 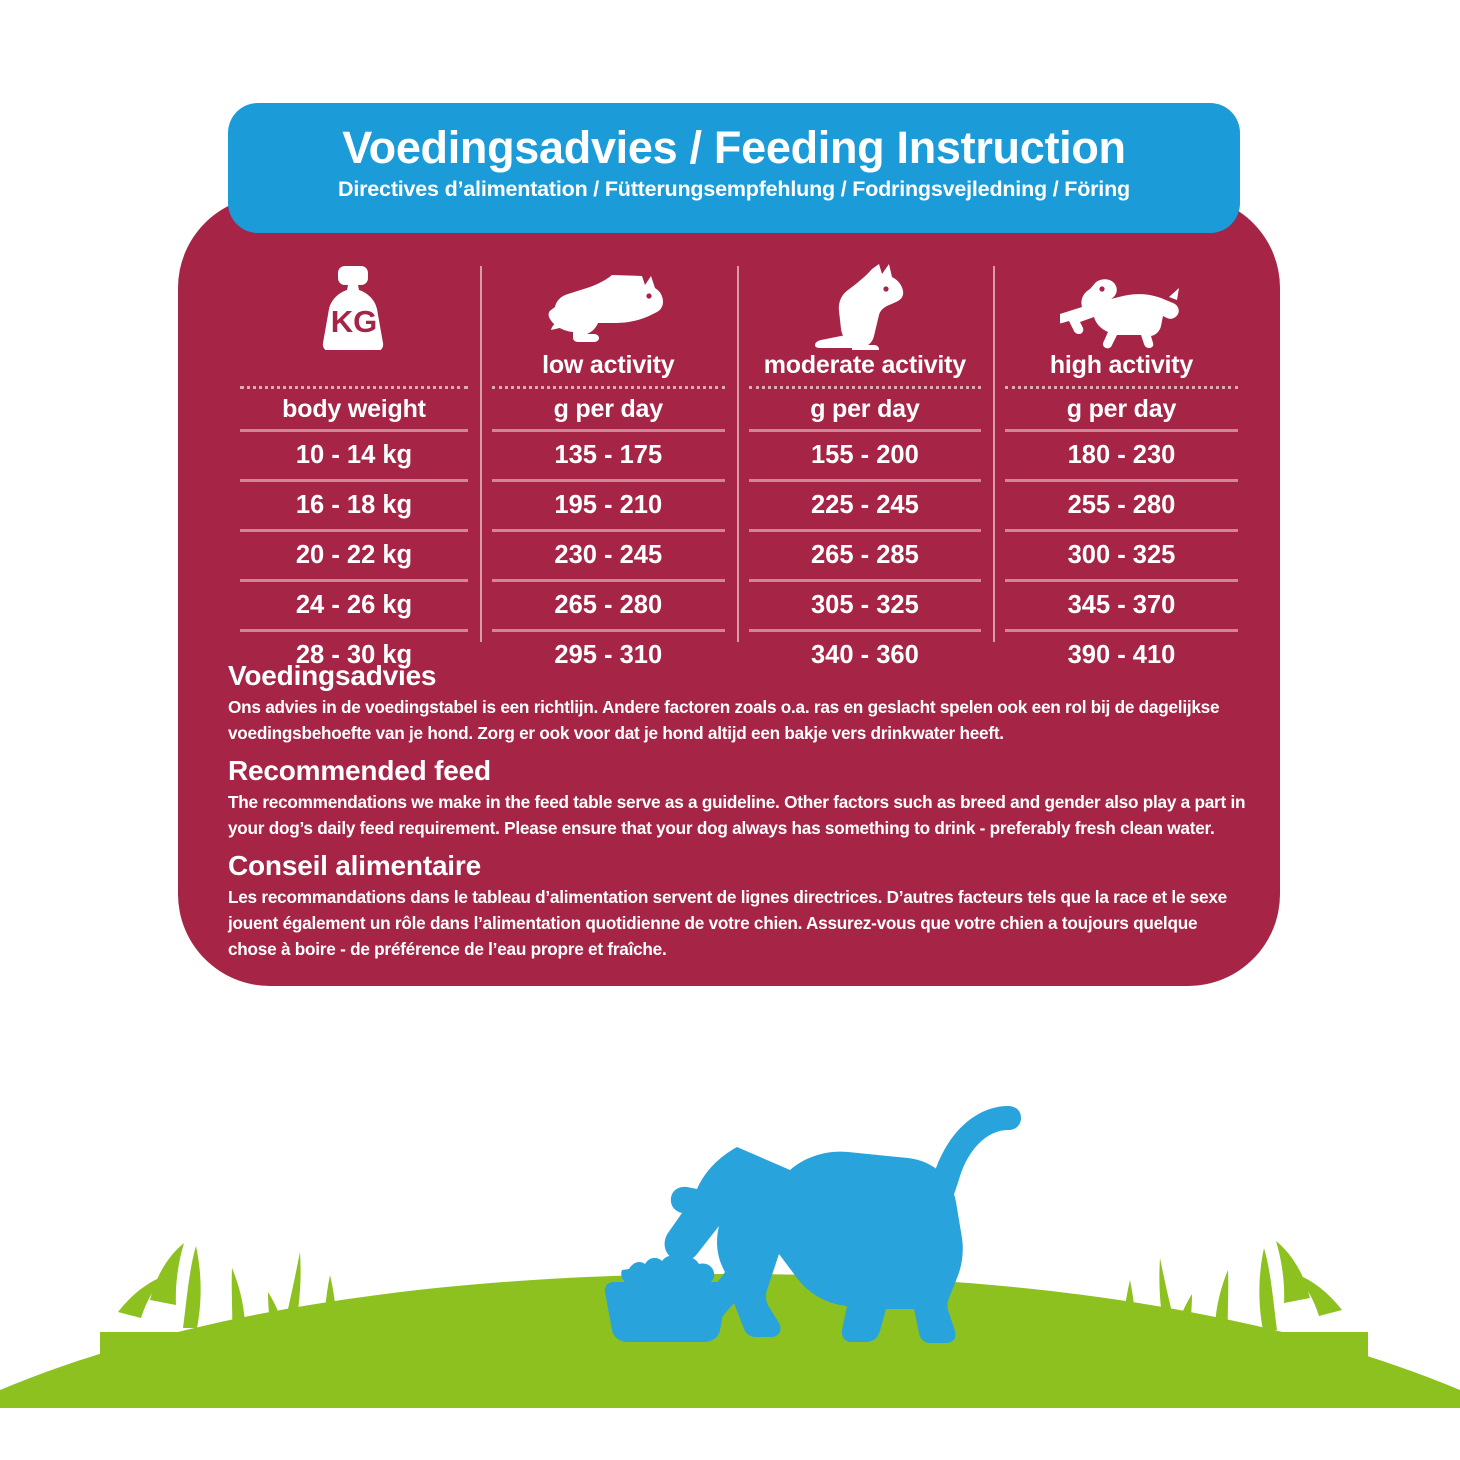 I want to click on column-unit-label: body weight, so click(x=354, y=409).